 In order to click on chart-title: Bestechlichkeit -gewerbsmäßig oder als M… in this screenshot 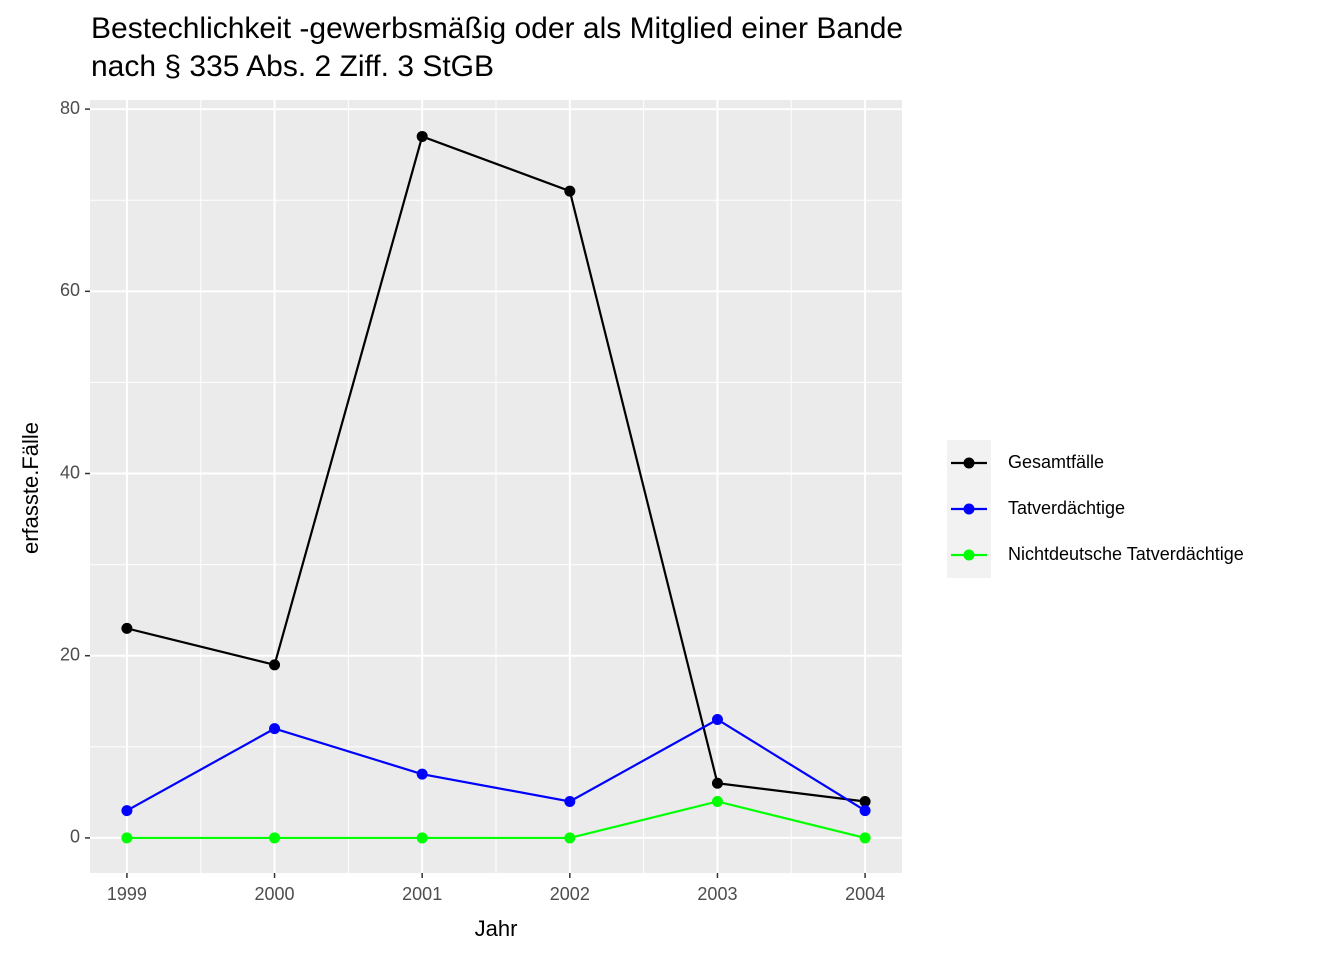, I will do `click(497, 28)`.